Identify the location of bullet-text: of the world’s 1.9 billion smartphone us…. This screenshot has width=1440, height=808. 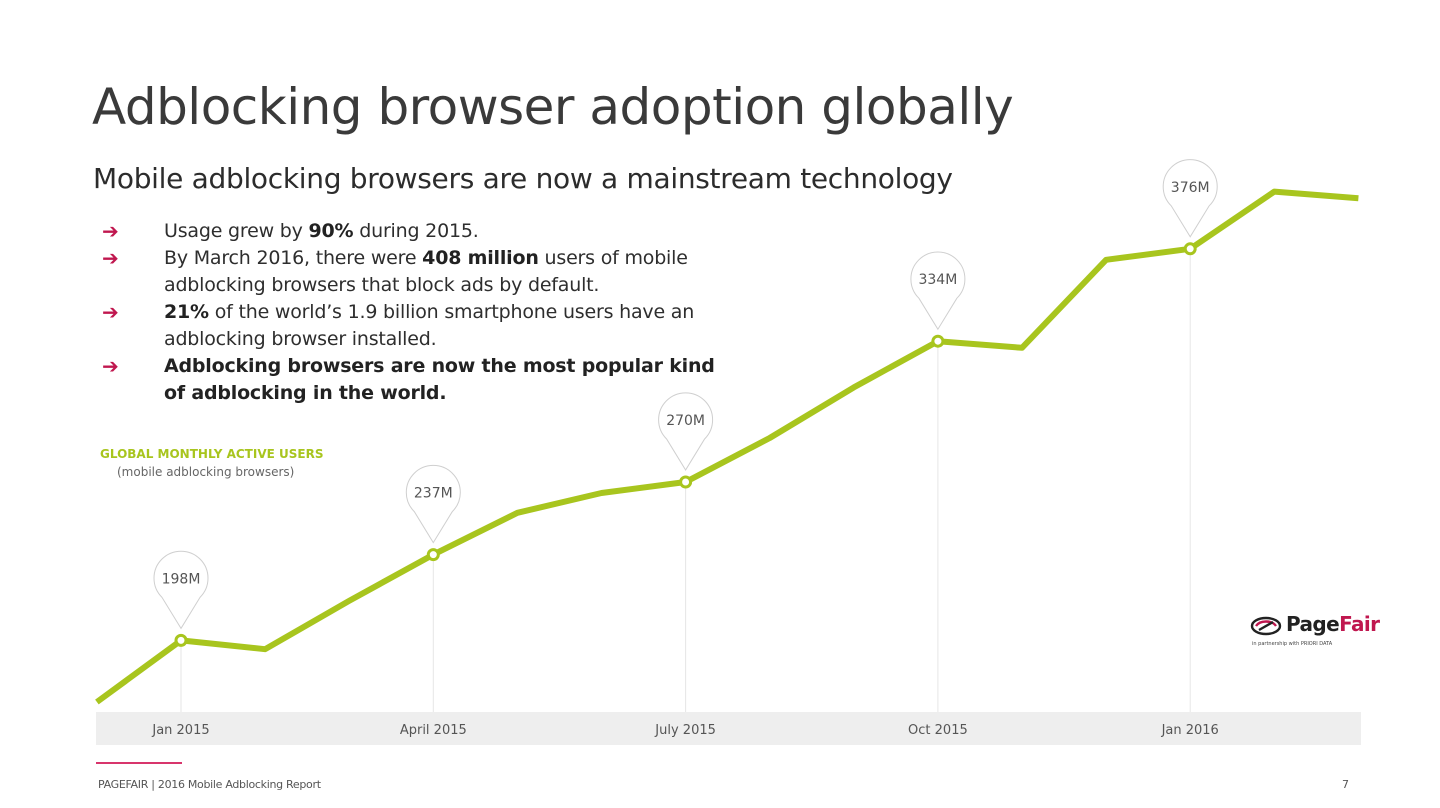
(429, 325).